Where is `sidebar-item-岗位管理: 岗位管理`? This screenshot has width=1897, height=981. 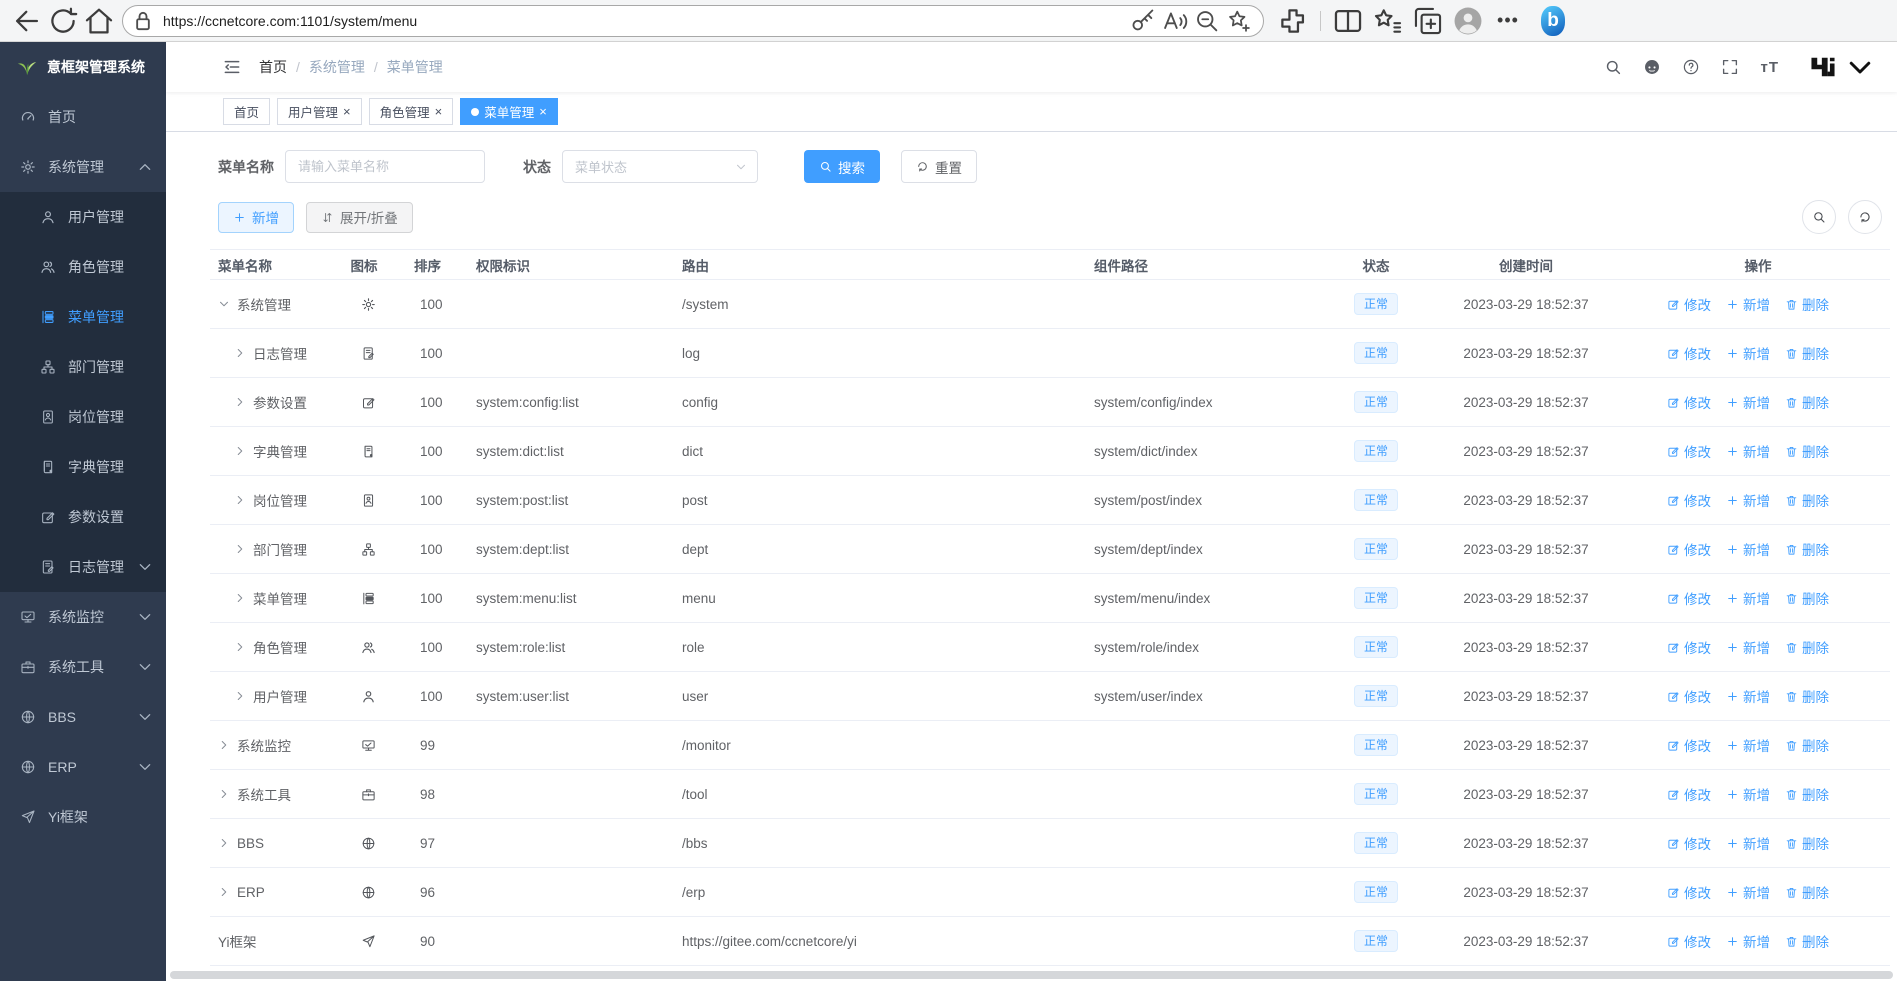
sidebar-item-岗位管理: 岗位管理 is located at coordinates (83, 417).